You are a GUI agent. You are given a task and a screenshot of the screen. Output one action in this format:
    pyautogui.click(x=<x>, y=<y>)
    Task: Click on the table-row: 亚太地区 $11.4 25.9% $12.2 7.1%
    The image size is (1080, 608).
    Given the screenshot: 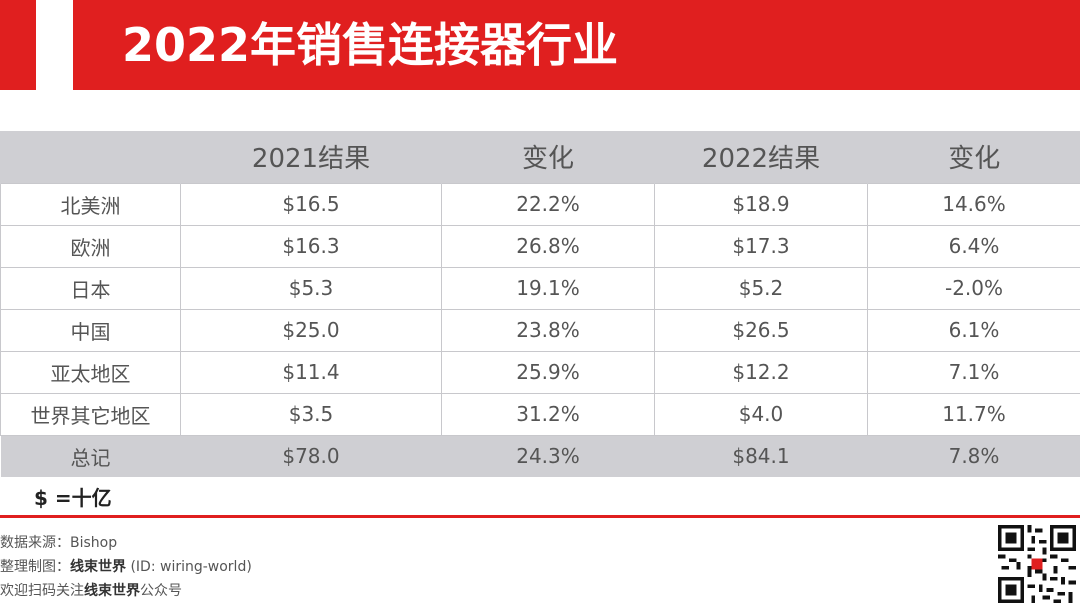 What is the action you would take?
    pyautogui.click(x=540, y=372)
    